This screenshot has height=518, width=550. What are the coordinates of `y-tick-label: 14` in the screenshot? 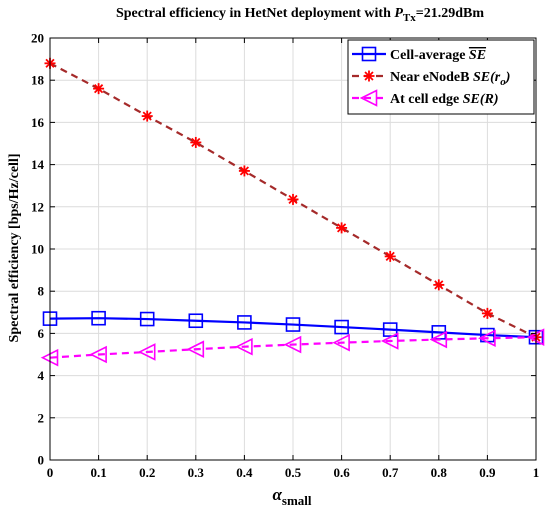 It's located at (38, 164).